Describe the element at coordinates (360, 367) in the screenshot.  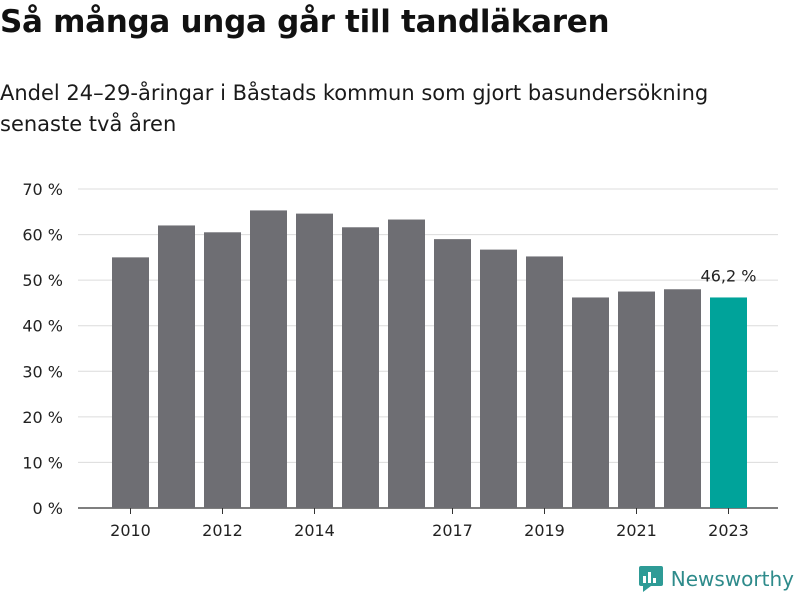
I see `bar-2015` at that location.